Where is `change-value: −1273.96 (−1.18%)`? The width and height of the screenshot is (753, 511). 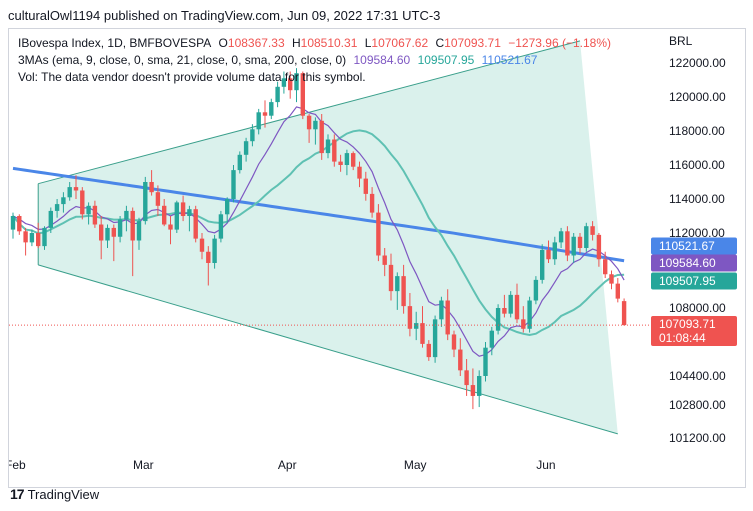 change-value: −1273.96 (−1.18%) is located at coordinates (559, 43).